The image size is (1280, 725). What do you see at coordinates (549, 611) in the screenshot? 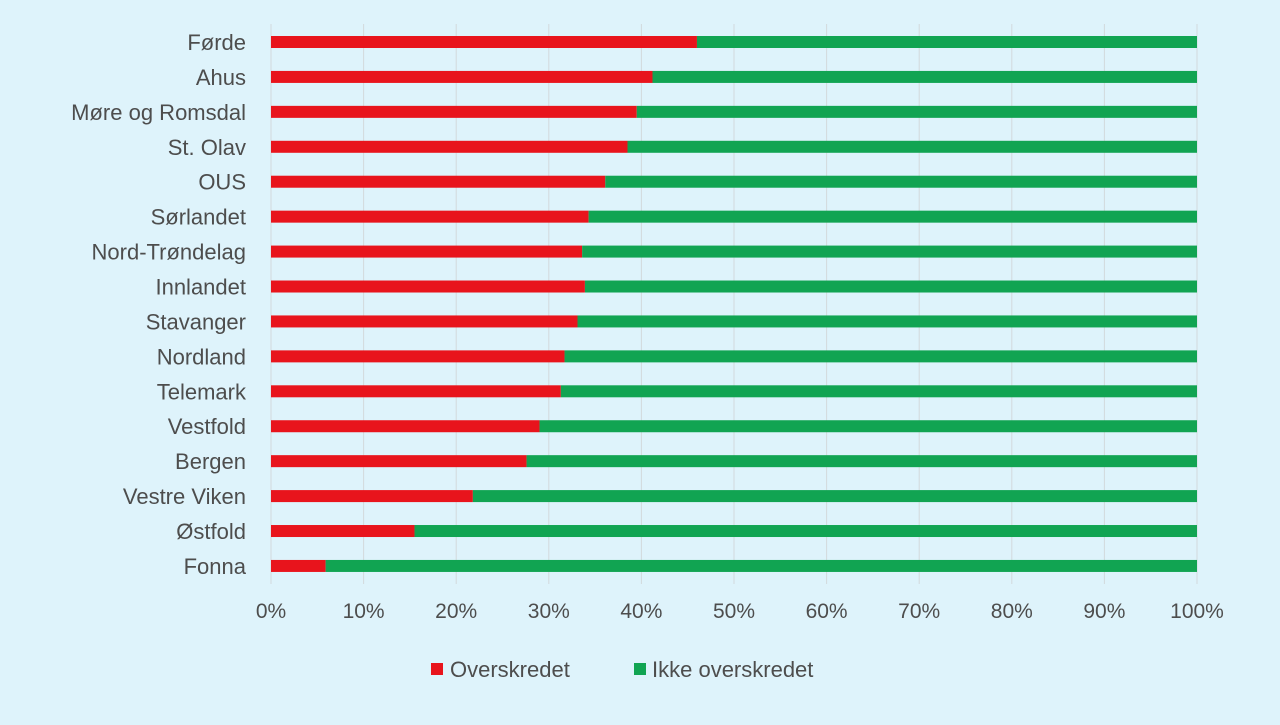
I see `x-tick-label: 30%` at bounding box center [549, 611].